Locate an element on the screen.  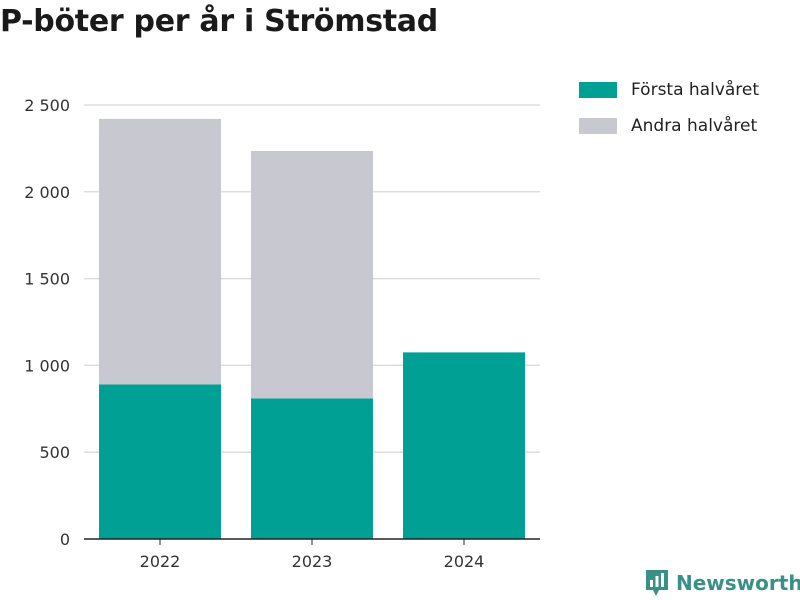
legend: Första halvåret Andra halvåret is located at coordinates (669, 108).